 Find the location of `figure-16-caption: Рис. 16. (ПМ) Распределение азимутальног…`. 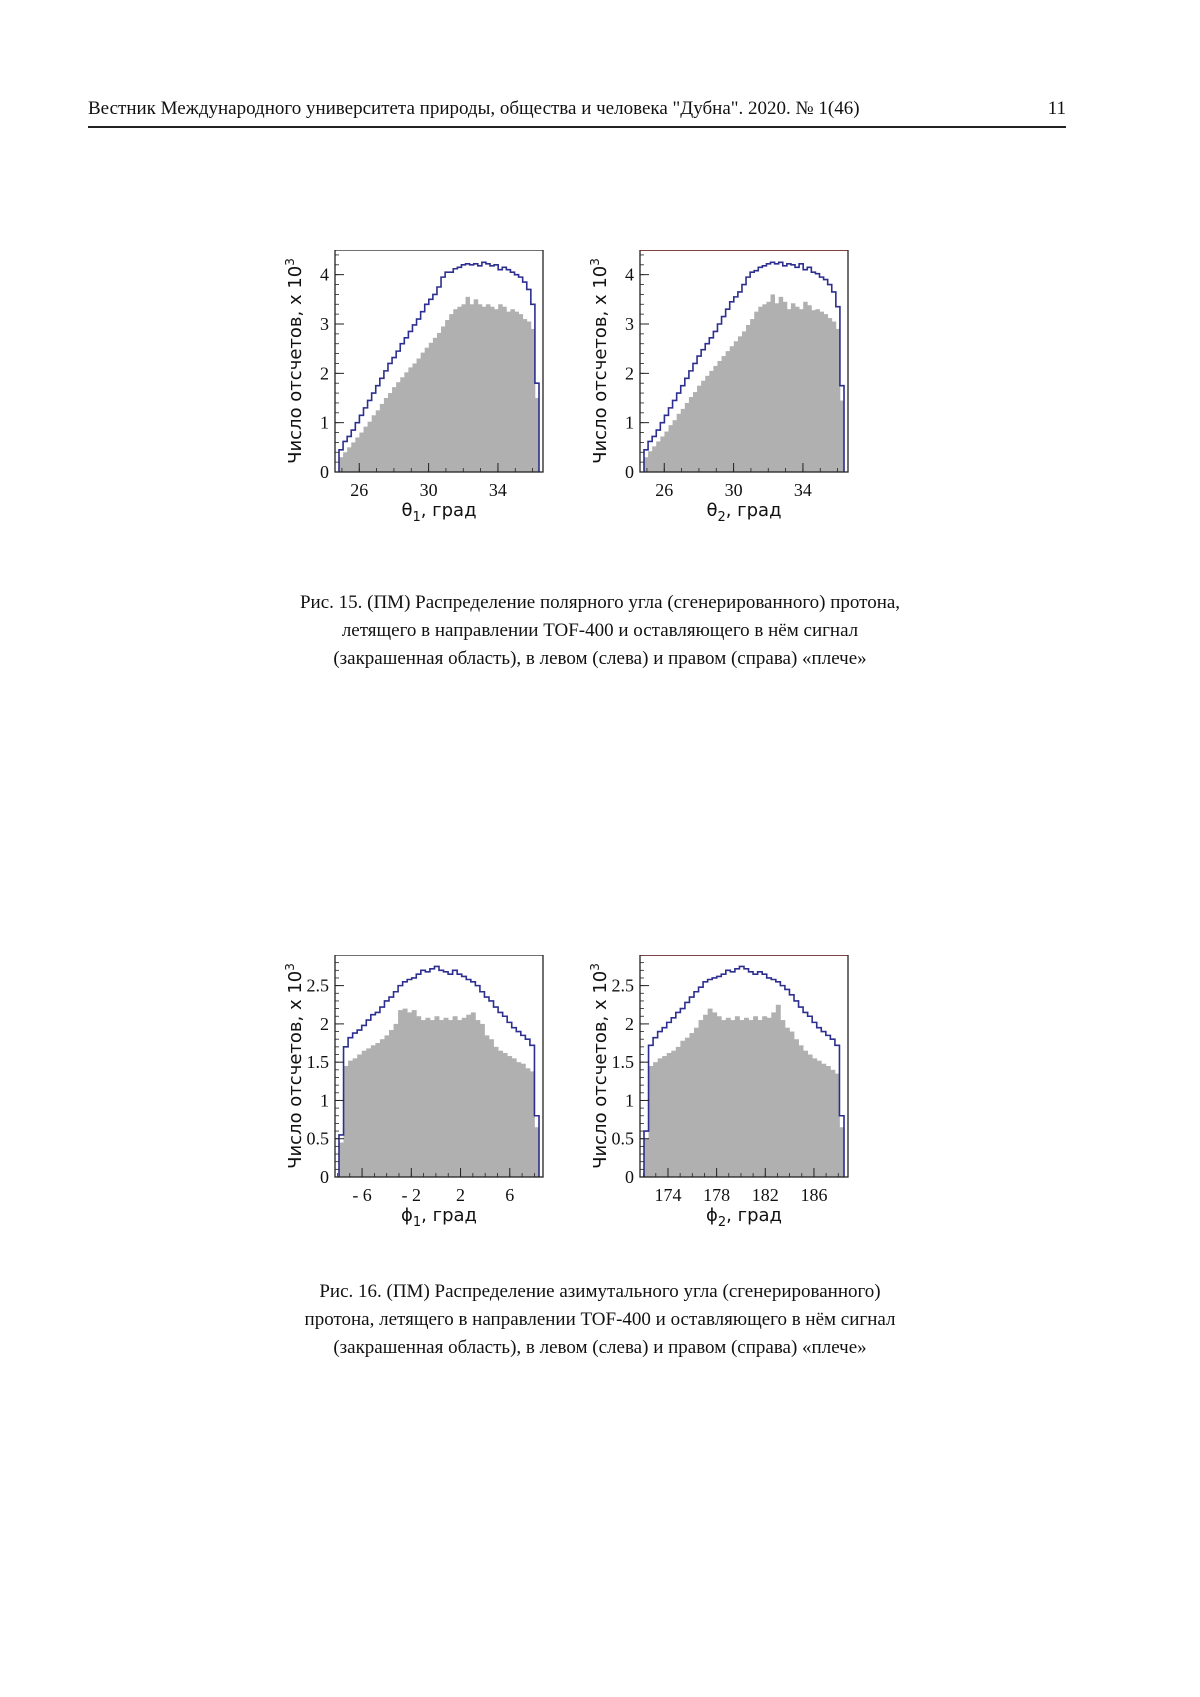

figure-16-caption: Рис. 16. (ПМ) Распределение азимутальног… is located at coordinates (600, 1320).